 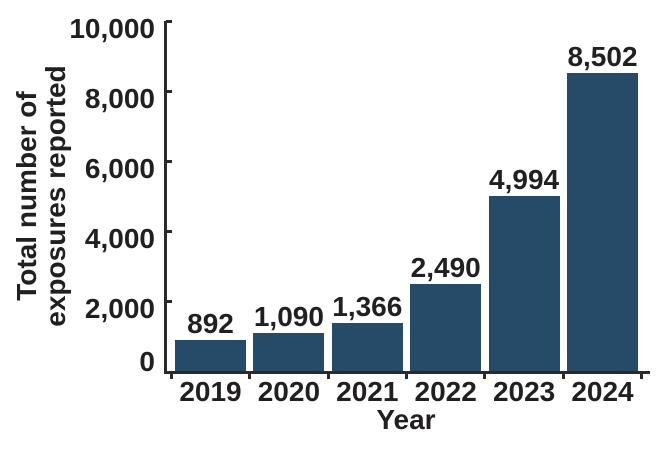 I want to click on x-tick-label: 2022, so click(x=445, y=391).